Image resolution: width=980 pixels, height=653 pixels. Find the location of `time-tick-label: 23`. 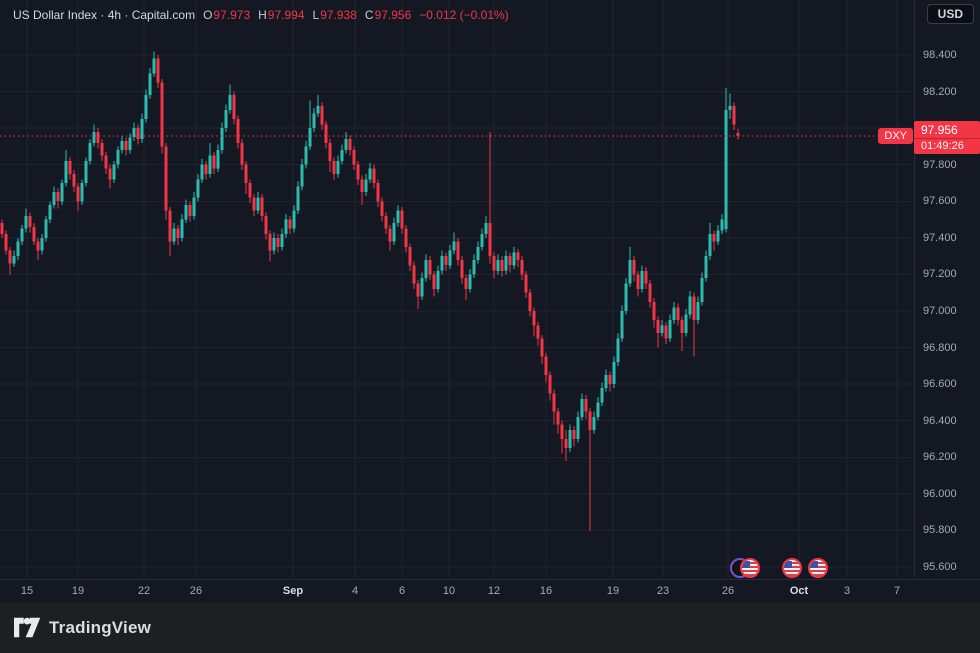

time-tick-label: 23 is located at coordinates (663, 591).